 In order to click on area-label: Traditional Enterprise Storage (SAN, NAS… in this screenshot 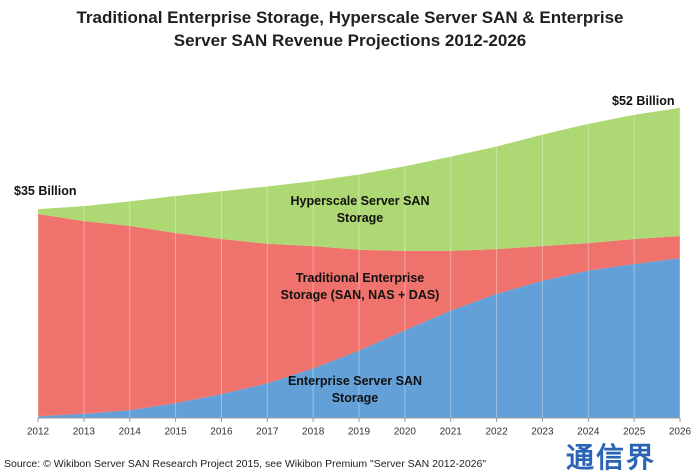, I will do `click(360, 286)`.